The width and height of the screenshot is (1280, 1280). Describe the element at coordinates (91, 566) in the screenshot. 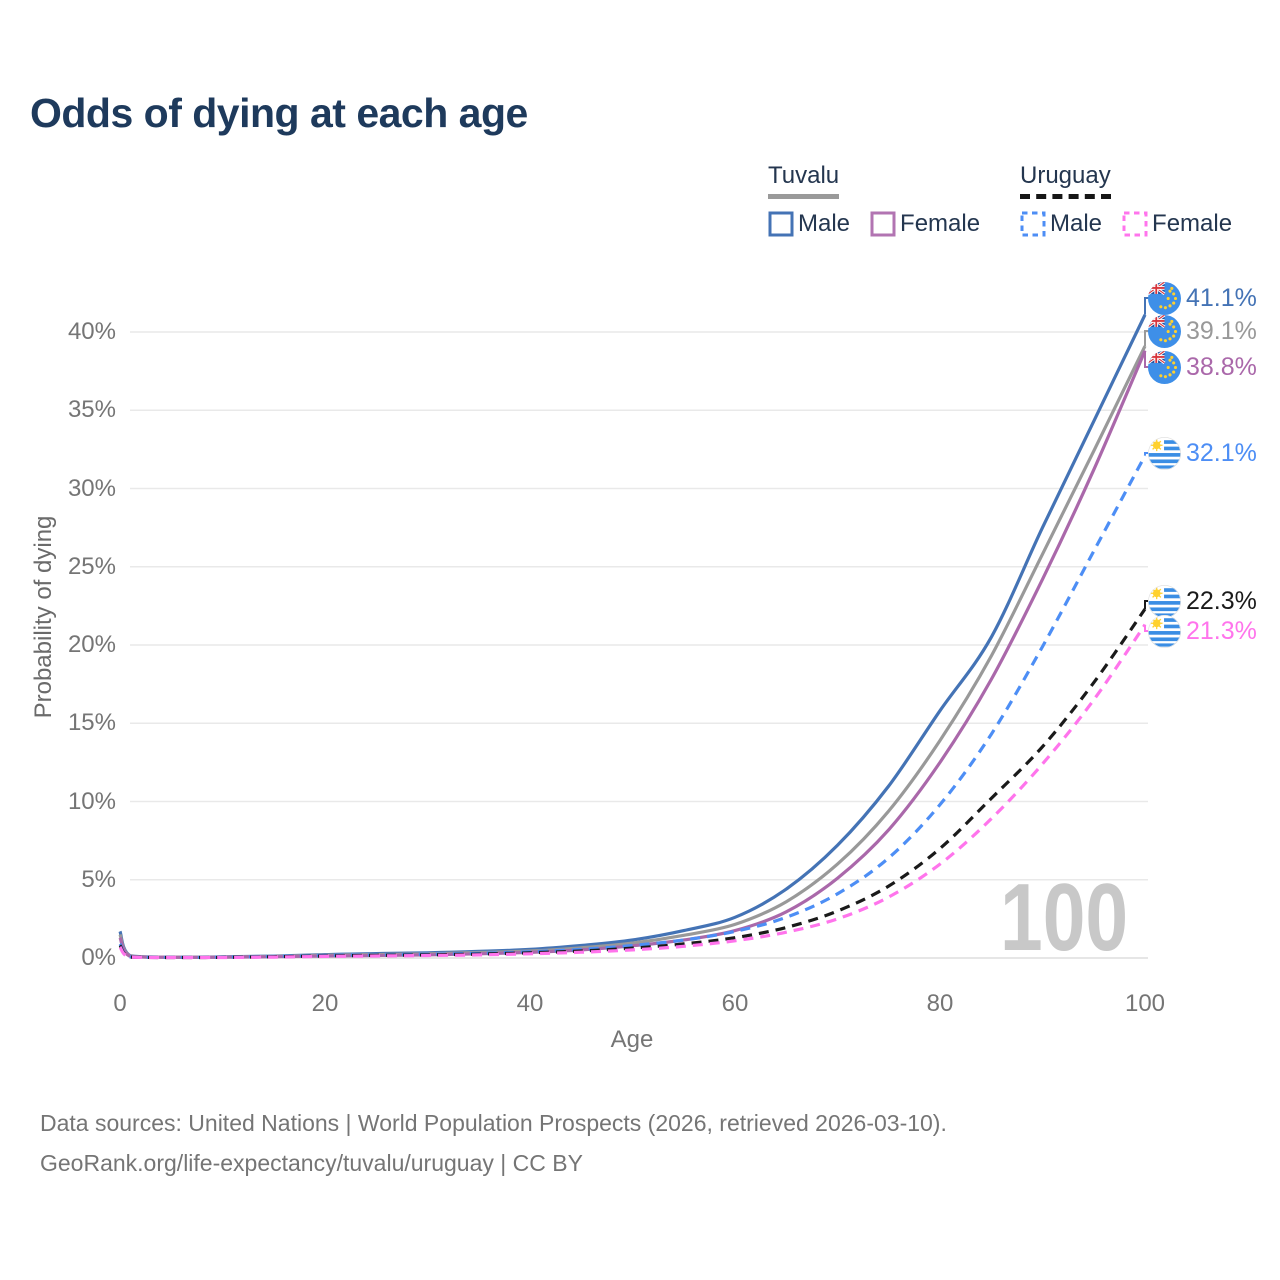

I see `y-tick-label: 25%` at that location.